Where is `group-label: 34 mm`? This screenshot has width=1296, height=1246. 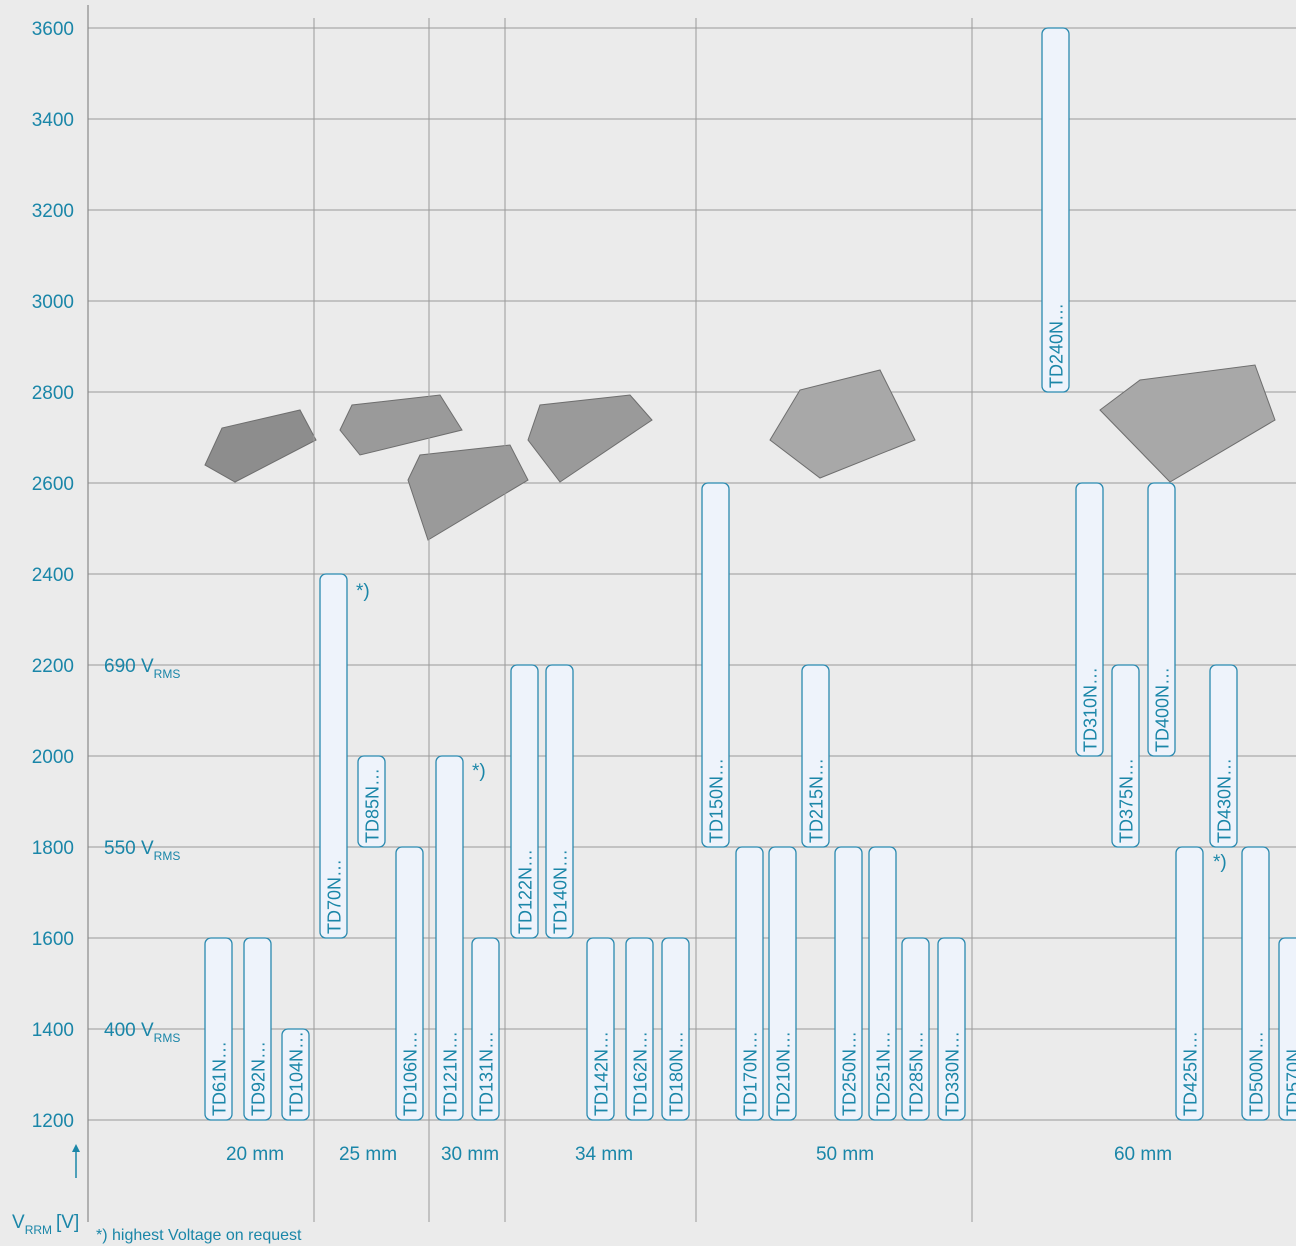
group-label: 34 mm is located at coordinates (604, 1154).